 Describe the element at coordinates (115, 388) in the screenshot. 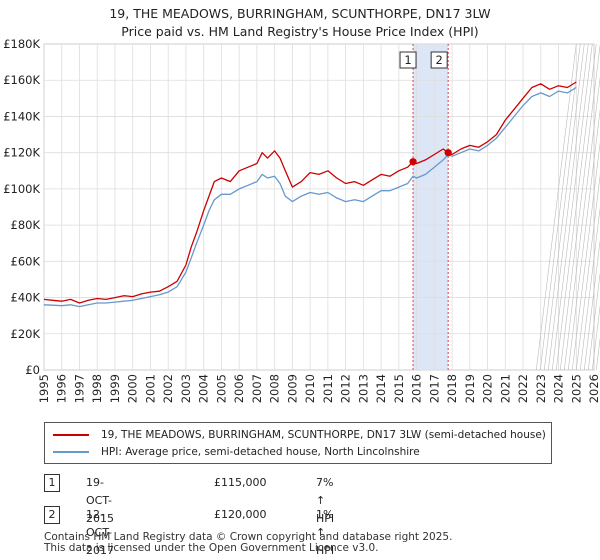

I see `x-tick-label: 1999` at that location.